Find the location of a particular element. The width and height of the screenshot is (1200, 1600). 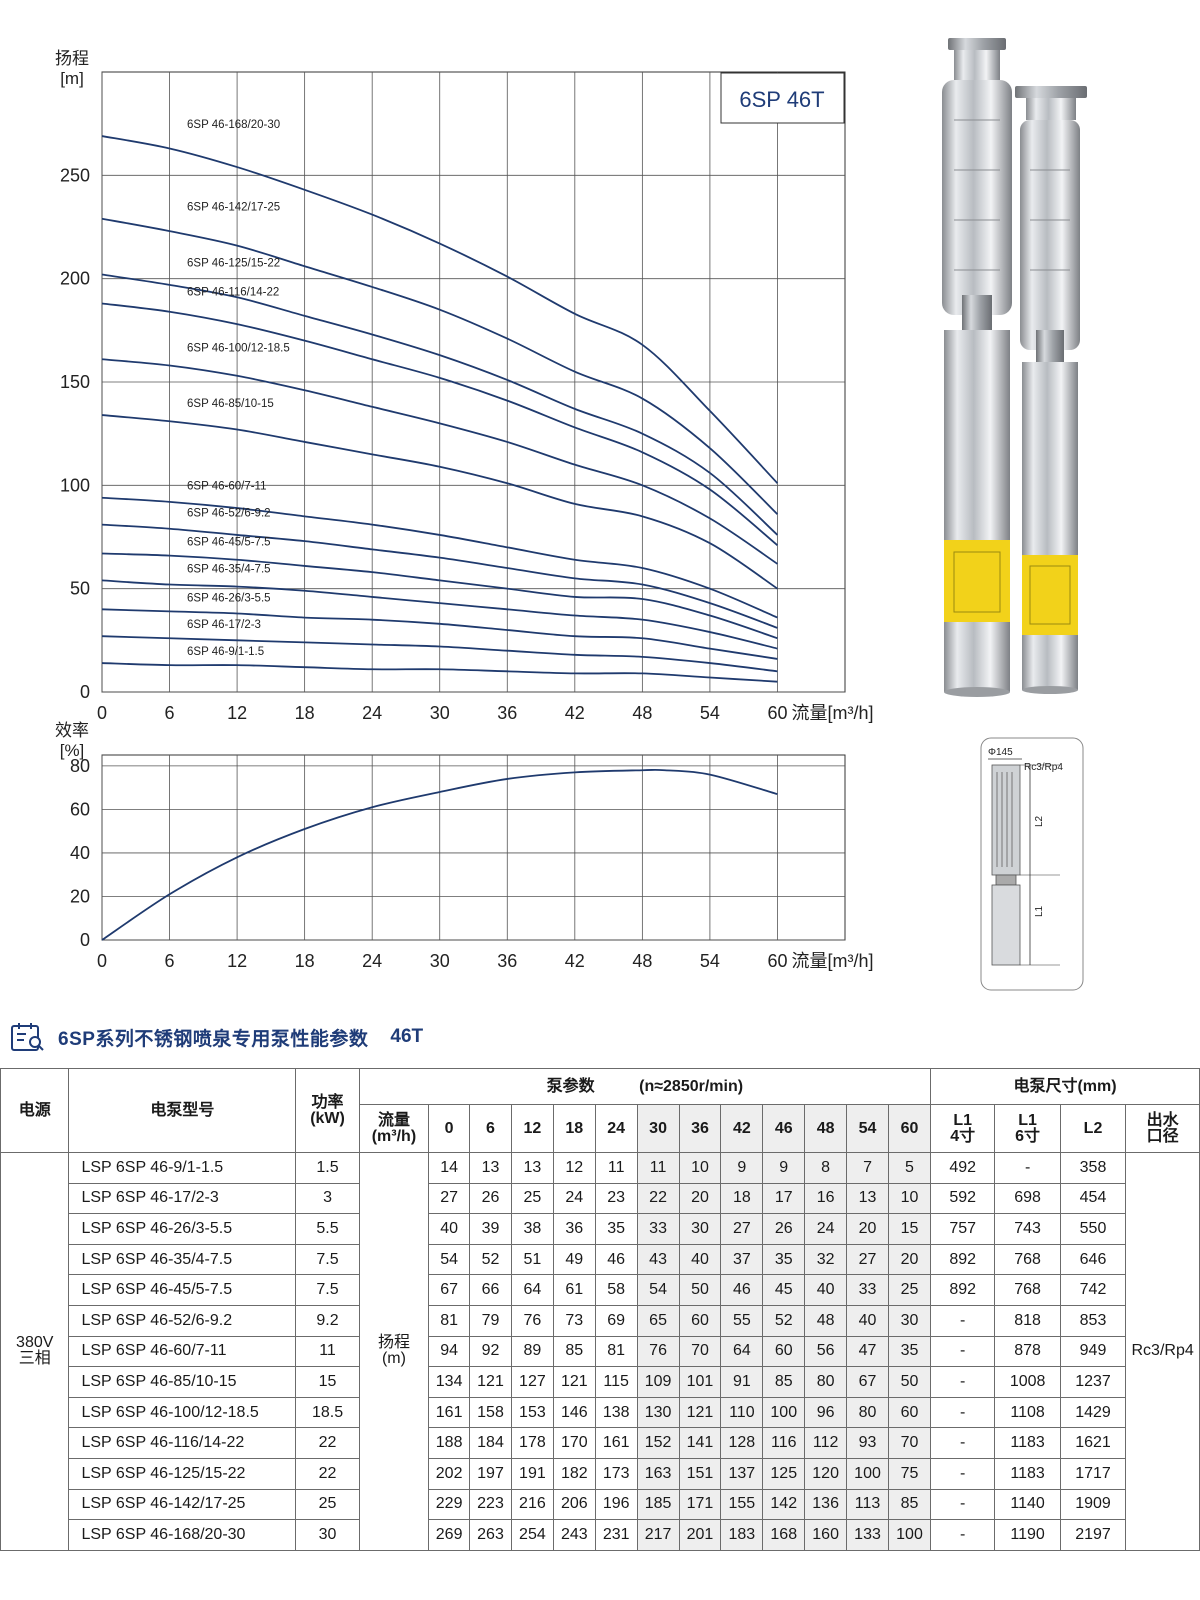

head-value-cell: 113 is located at coordinates (867, 1504).